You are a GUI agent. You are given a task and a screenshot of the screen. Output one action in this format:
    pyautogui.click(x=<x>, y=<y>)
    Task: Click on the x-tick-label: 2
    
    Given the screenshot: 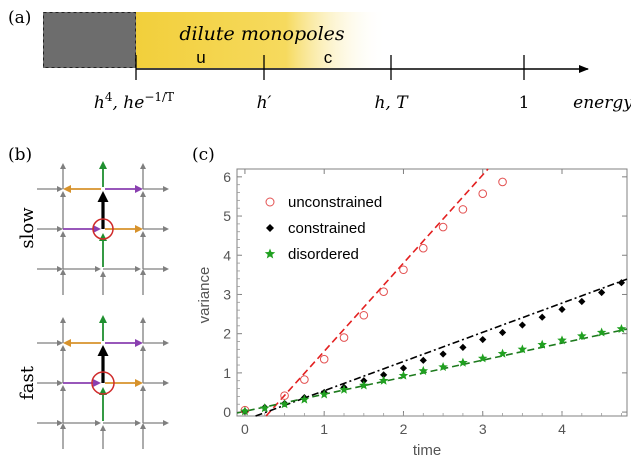 What is the action you would take?
    pyautogui.click(x=404, y=429)
    